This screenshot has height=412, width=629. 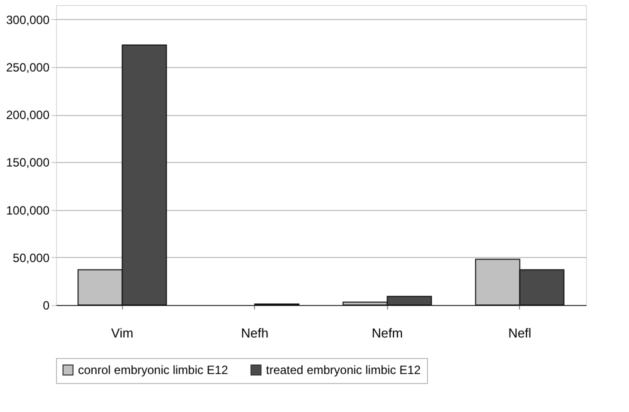 I want to click on x-tick-label: Nefm, so click(x=387, y=333).